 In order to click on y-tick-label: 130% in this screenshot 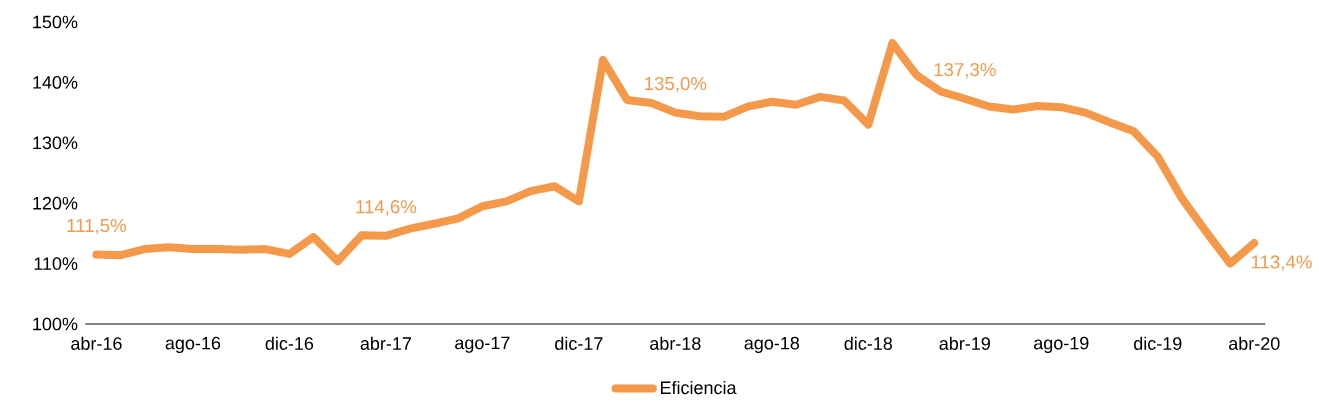, I will do `click(55, 143)`.